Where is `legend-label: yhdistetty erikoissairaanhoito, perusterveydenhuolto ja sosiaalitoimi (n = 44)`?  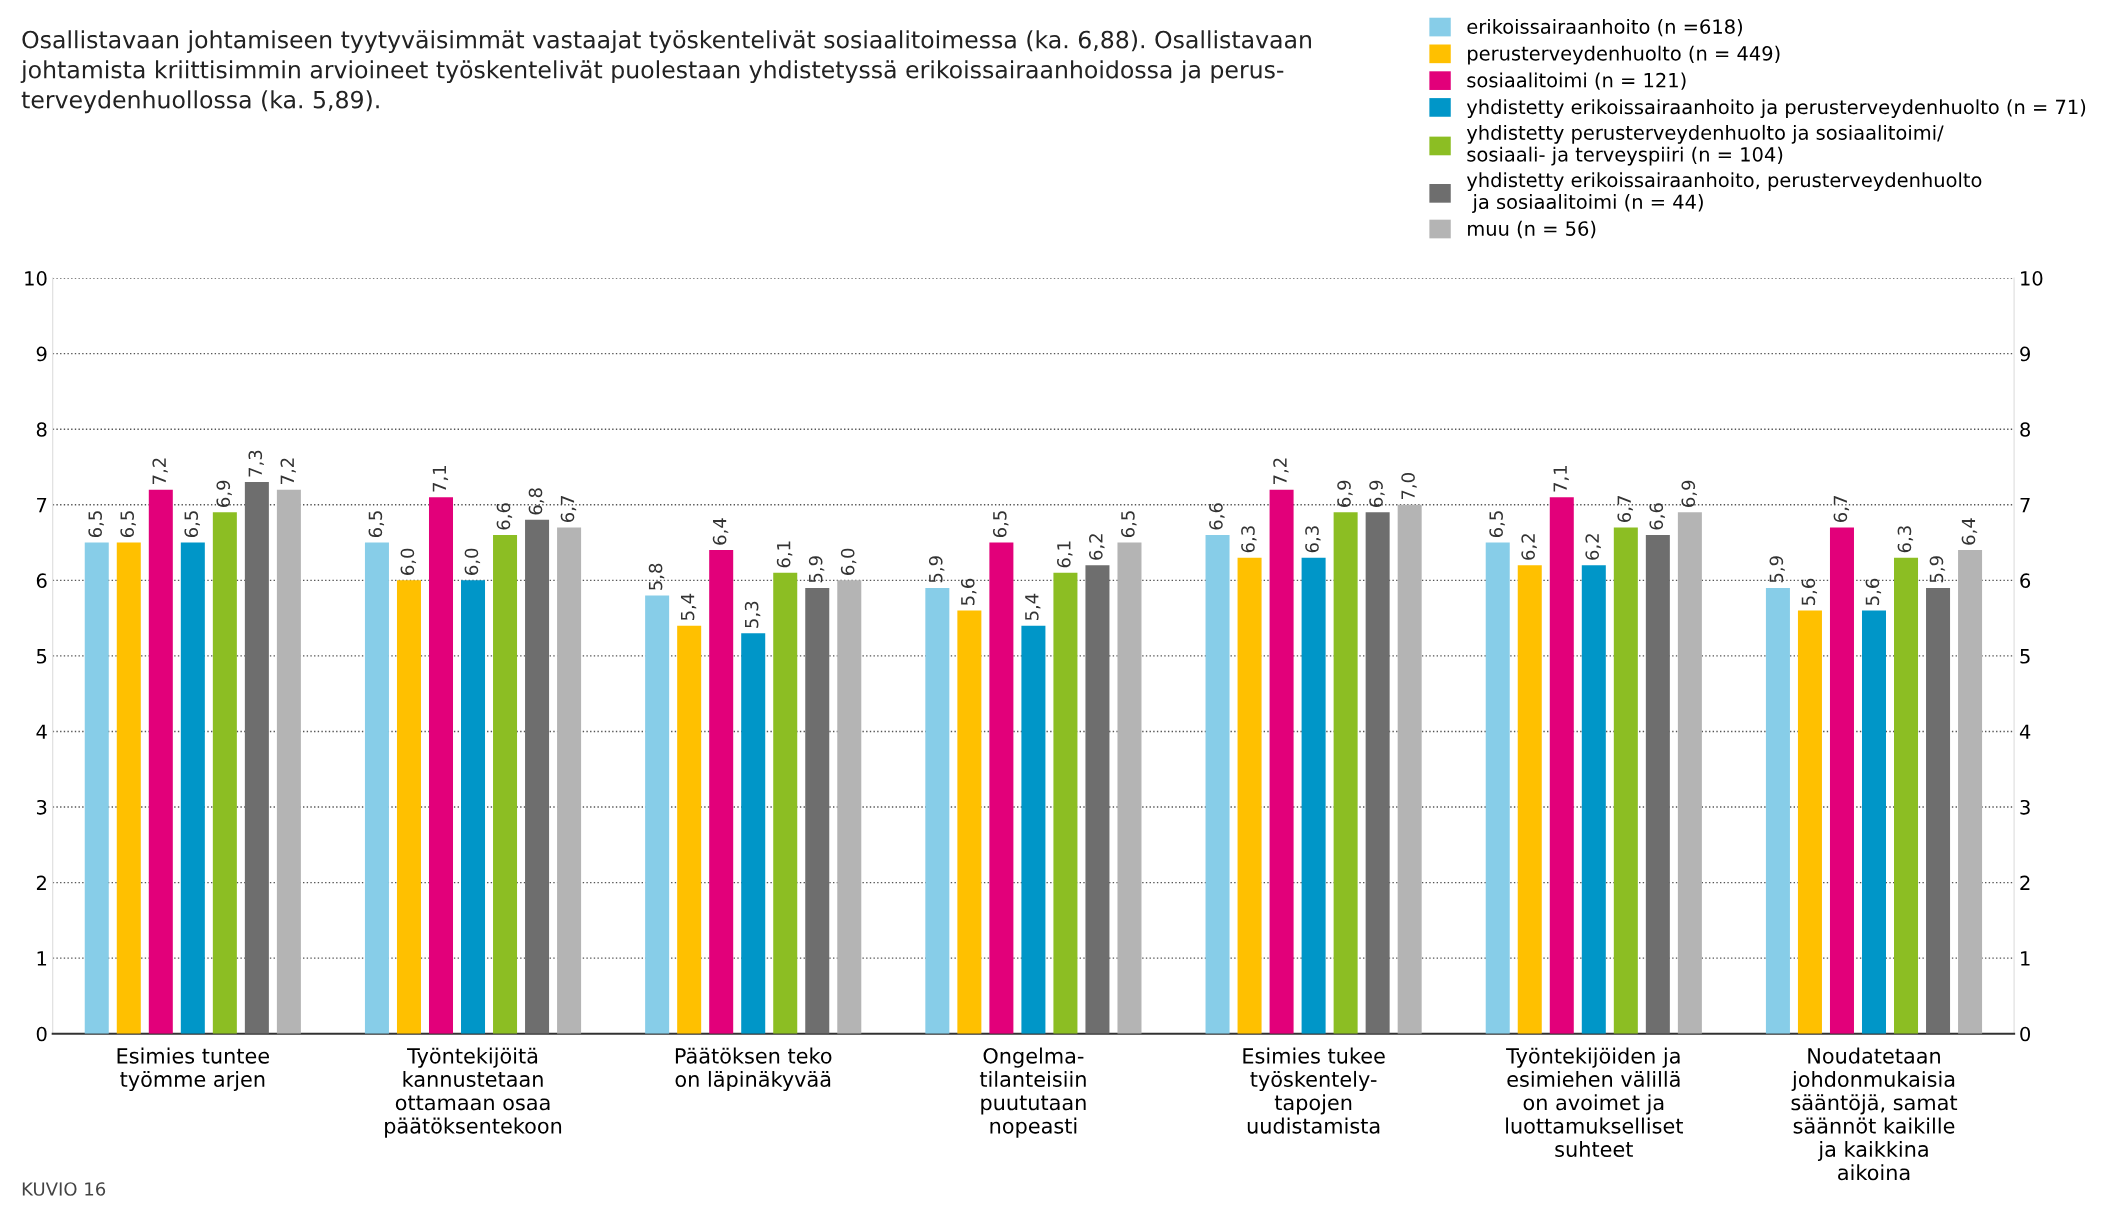 legend-label: yhdistetty erikoissairaanhoito, perusterveydenhuolto ja sosiaalitoimi (n = 44) is located at coordinates (1724, 192).